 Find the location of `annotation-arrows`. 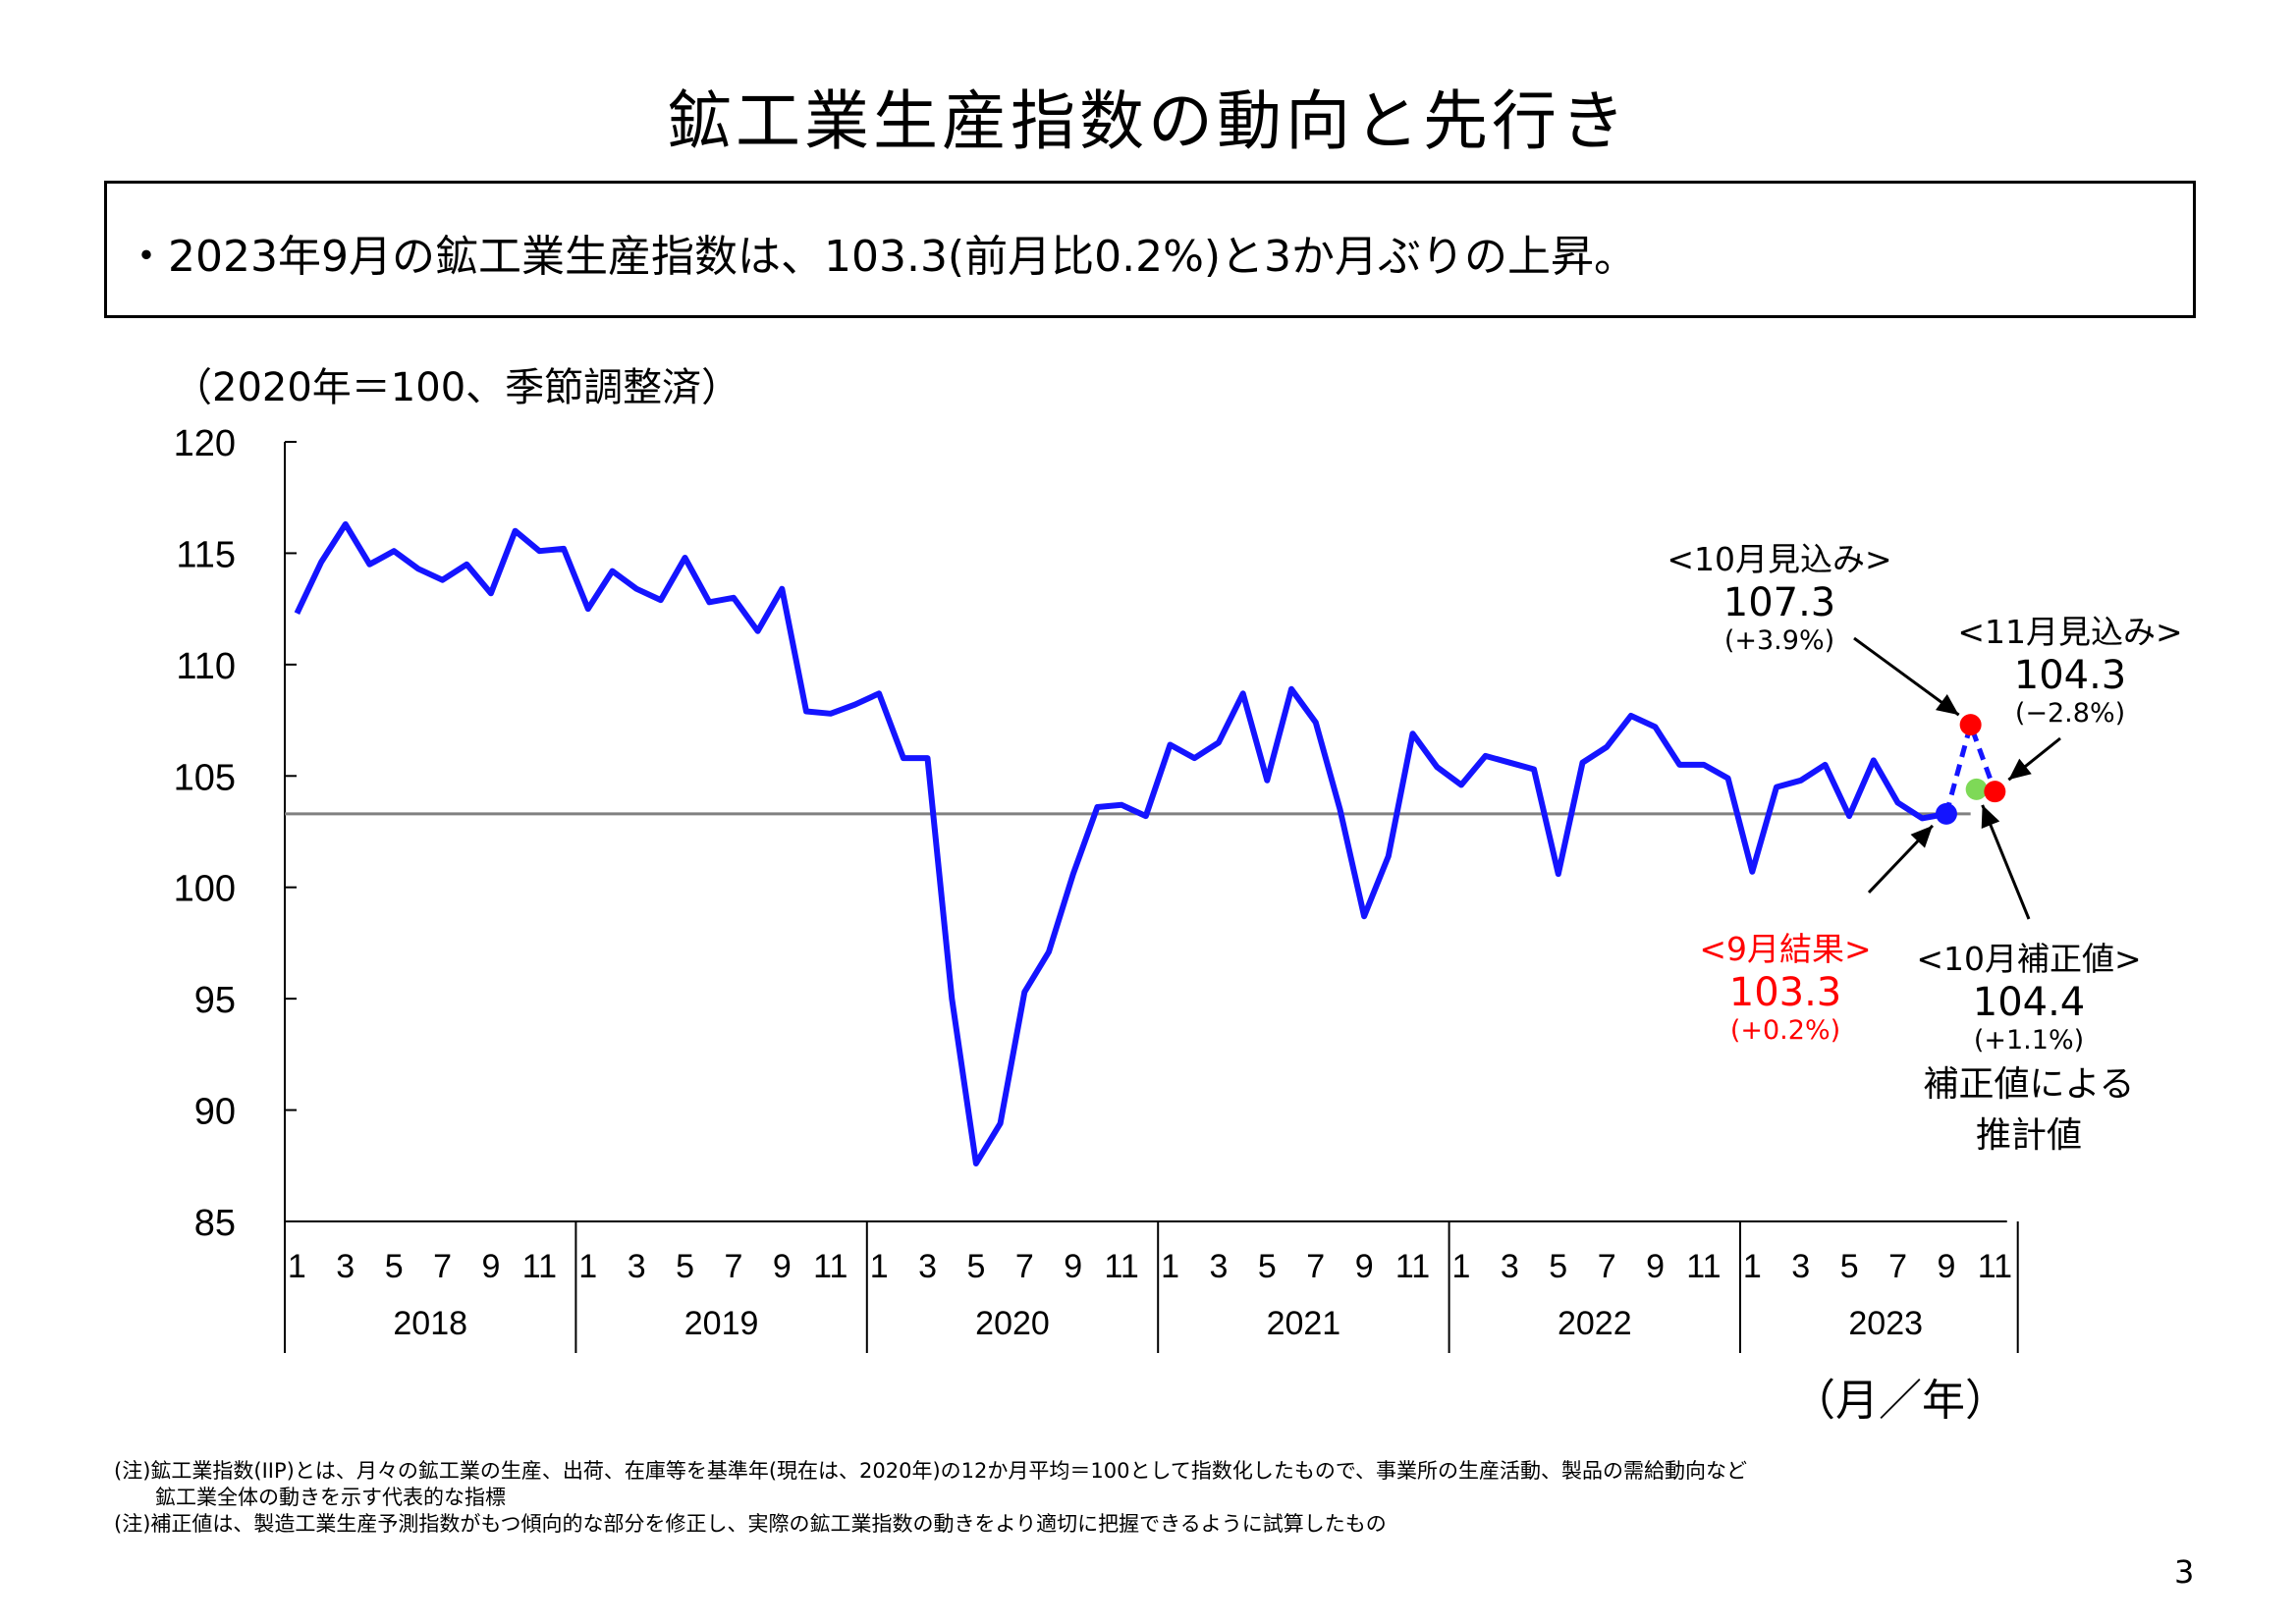

annotation-arrows is located at coordinates (1957, 778).